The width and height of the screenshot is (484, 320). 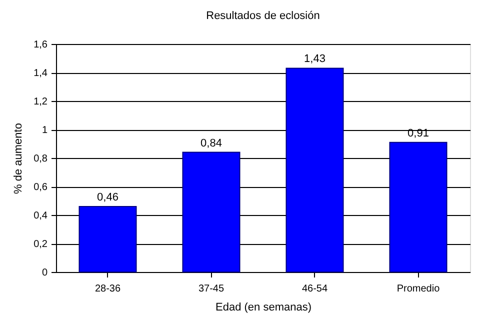 I want to click on y-tick-label: 1,4, so click(x=41, y=73).